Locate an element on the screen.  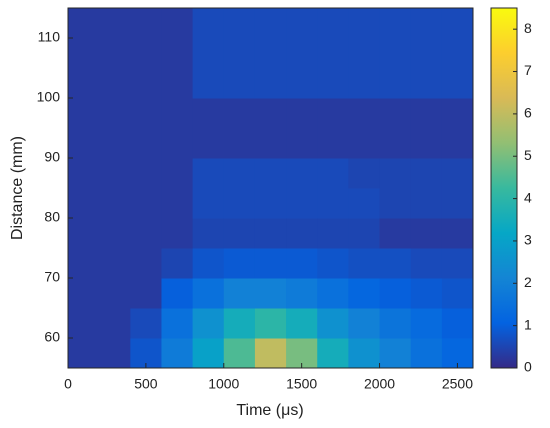
colorbar-tick-label: 7 is located at coordinates (528, 70).